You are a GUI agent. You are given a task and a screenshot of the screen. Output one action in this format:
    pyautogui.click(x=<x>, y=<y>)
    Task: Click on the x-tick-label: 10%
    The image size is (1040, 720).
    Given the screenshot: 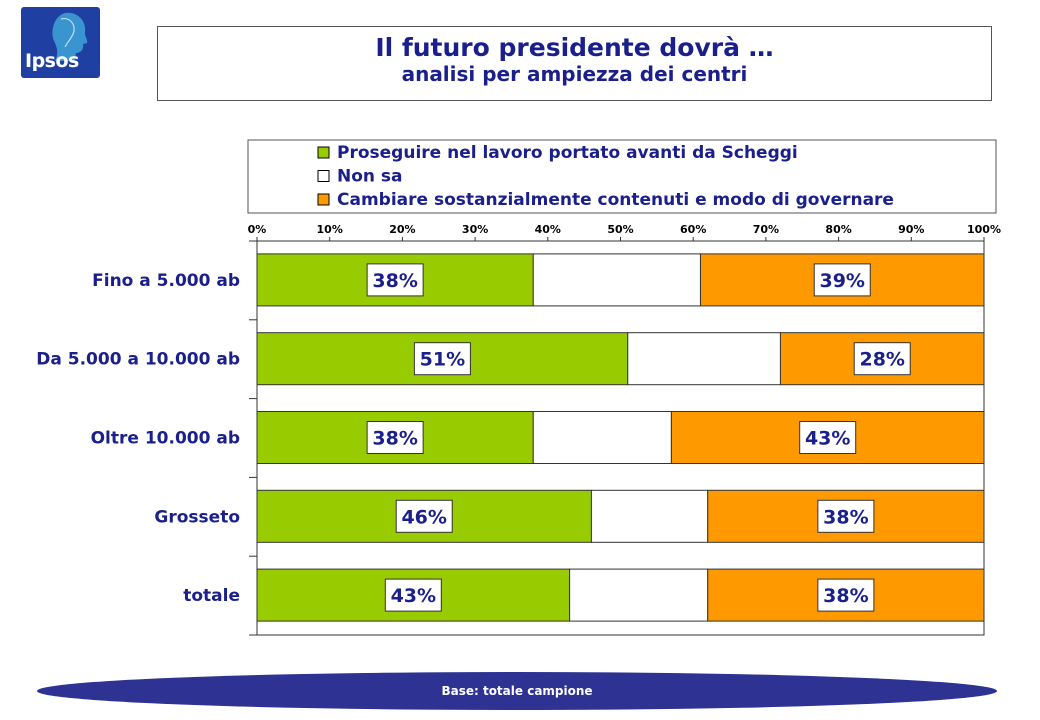 What is the action you would take?
    pyautogui.click(x=330, y=229)
    